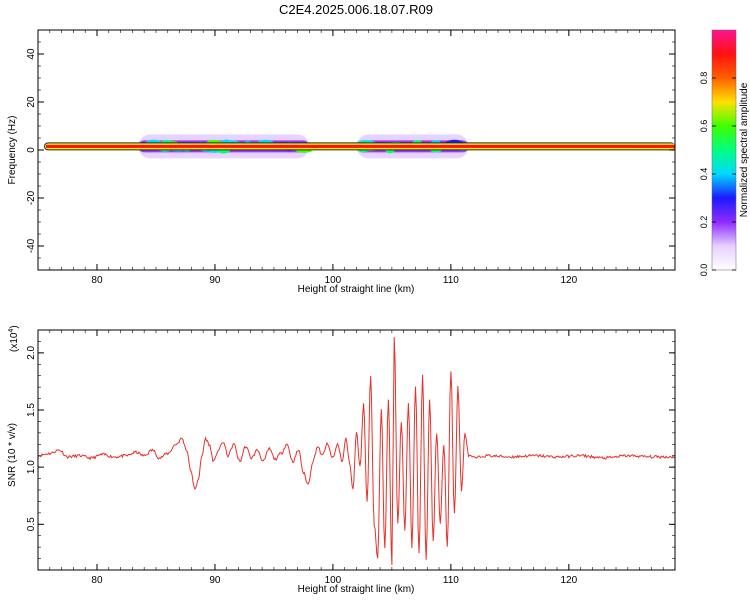  What do you see at coordinates (704, 126) in the screenshot?
I see `colorbar-tick-label: 0.6` at bounding box center [704, 126].